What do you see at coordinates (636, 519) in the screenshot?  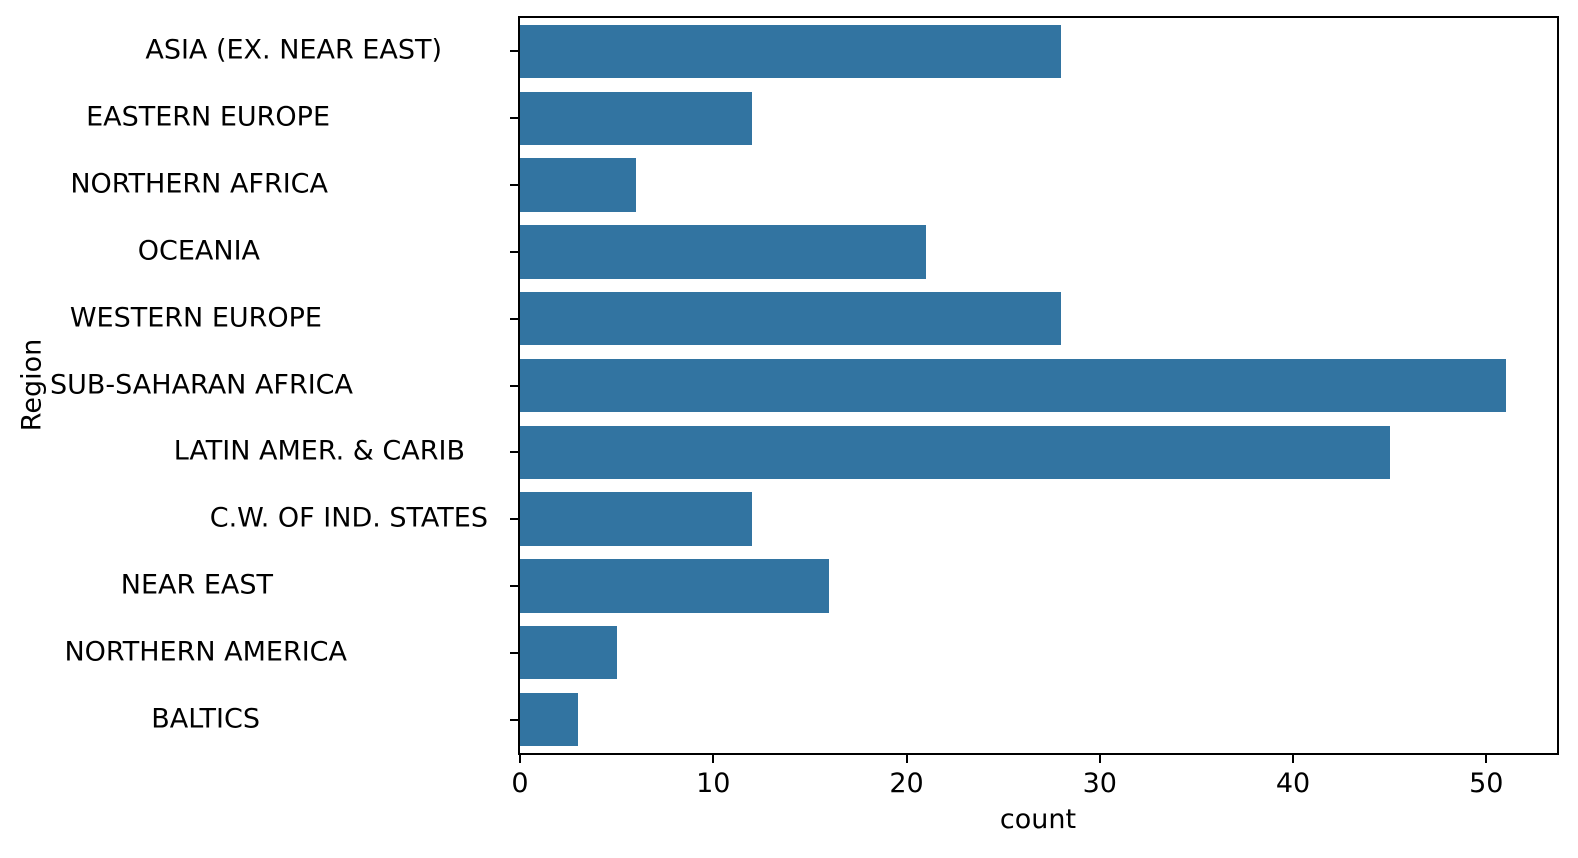 I see `bar-c-w-of-ind-states` at bounding box center [636, 519].